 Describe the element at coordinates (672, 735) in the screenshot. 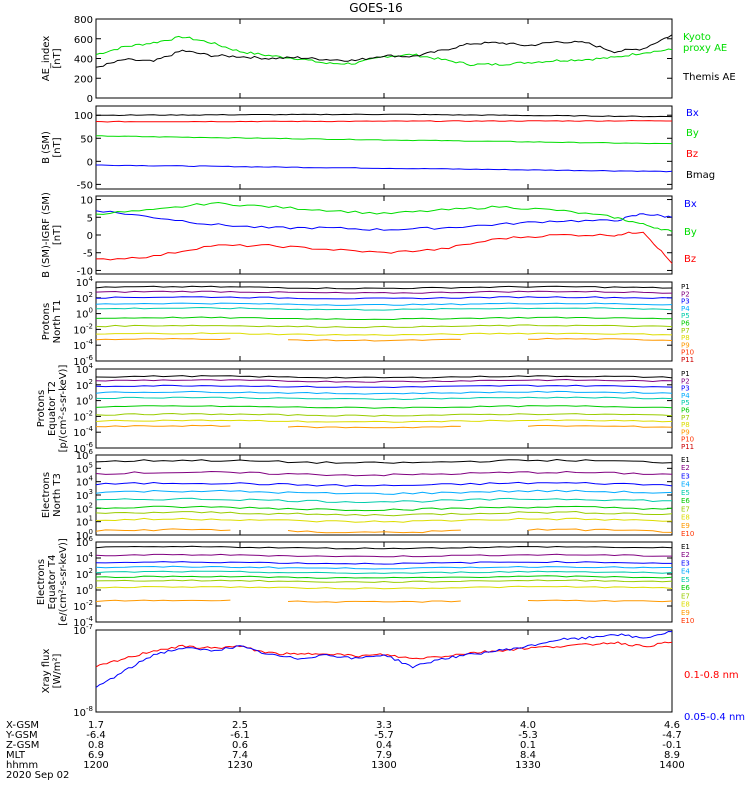

I see `xaxis-value: -4.7` at that location.